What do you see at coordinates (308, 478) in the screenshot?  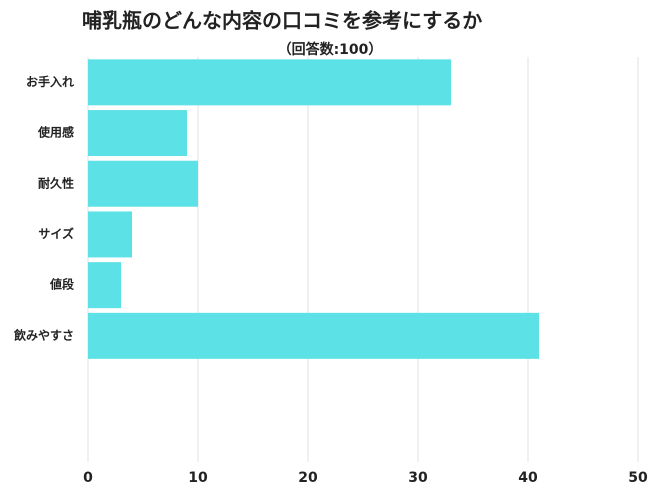 I see `x-tick-label: 20` at bounding box center [308, 478].